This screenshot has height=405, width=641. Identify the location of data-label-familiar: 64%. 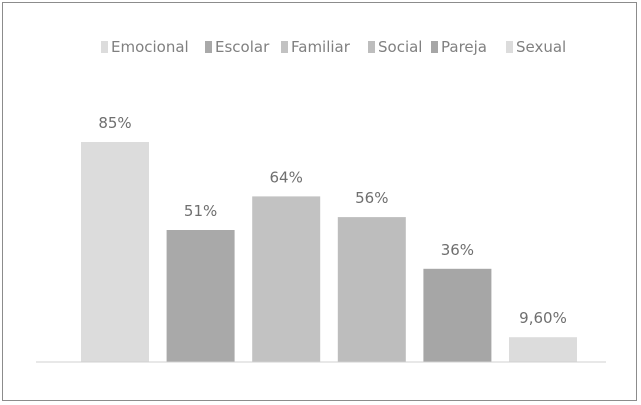
(286, 177).